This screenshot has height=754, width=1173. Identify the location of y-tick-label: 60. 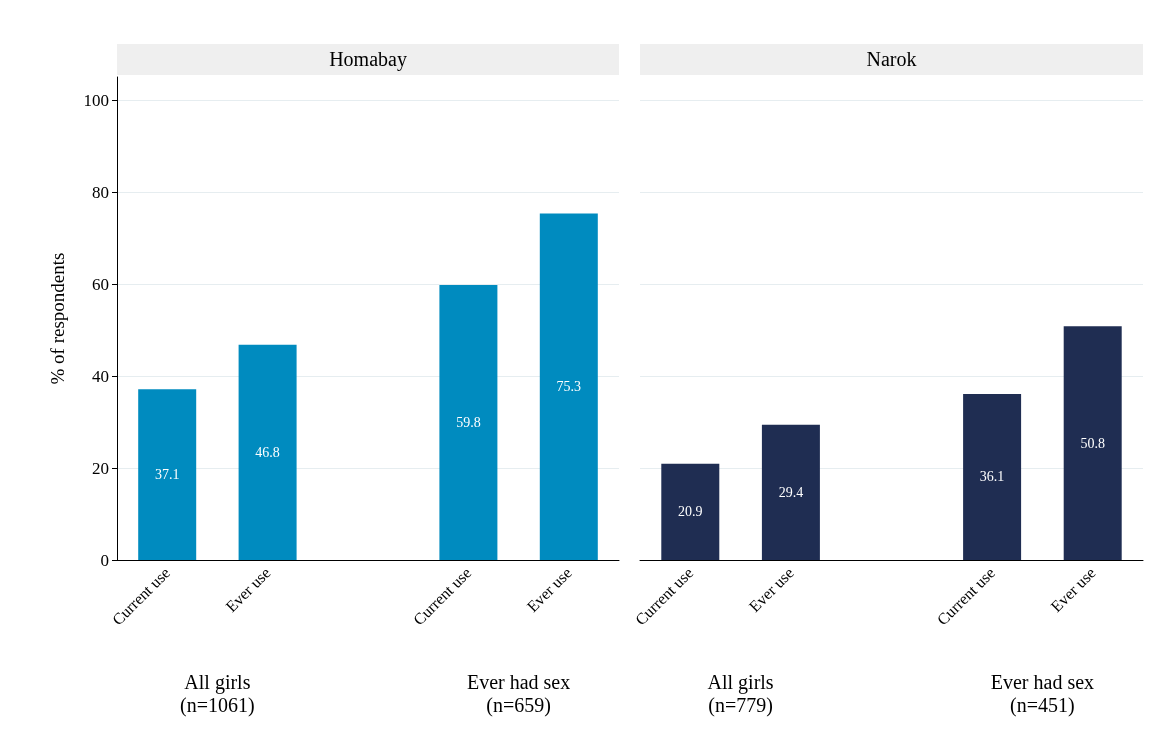
(100, 284).